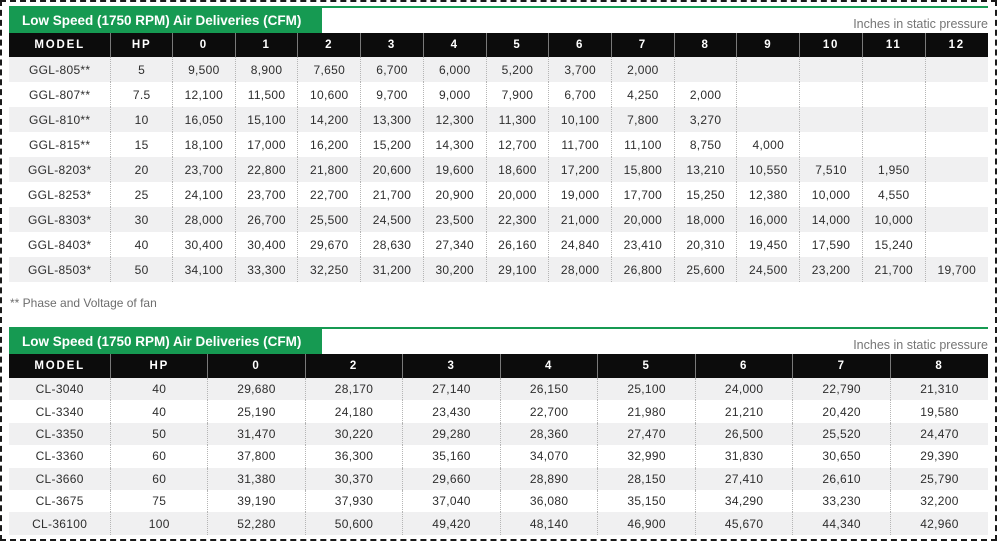  What do you see at coordinates (454, 219) in the screenshot?
I see `cfm-cell: 23,500` at bounding box center [454, 219].